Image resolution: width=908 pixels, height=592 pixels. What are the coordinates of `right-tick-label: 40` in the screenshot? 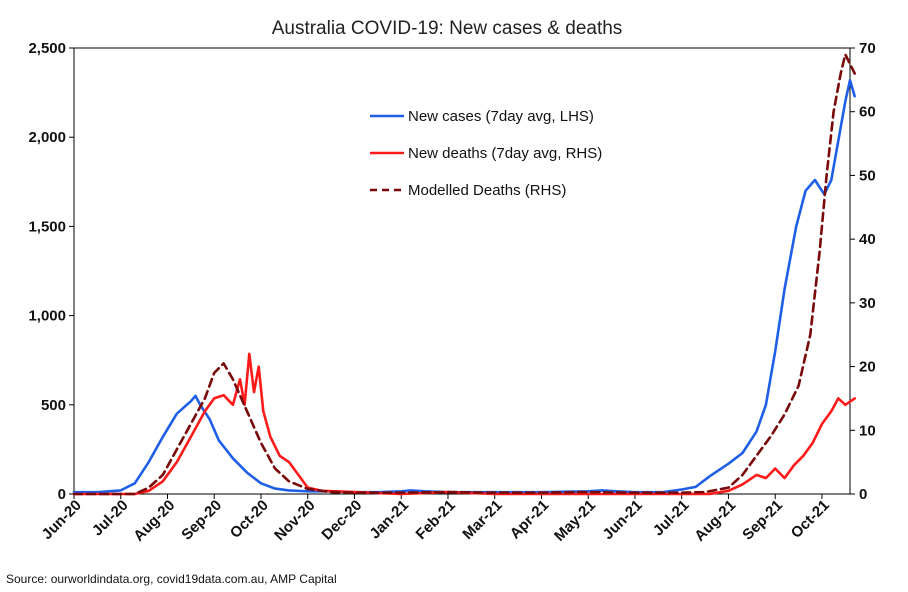 It's located at (867, 239).